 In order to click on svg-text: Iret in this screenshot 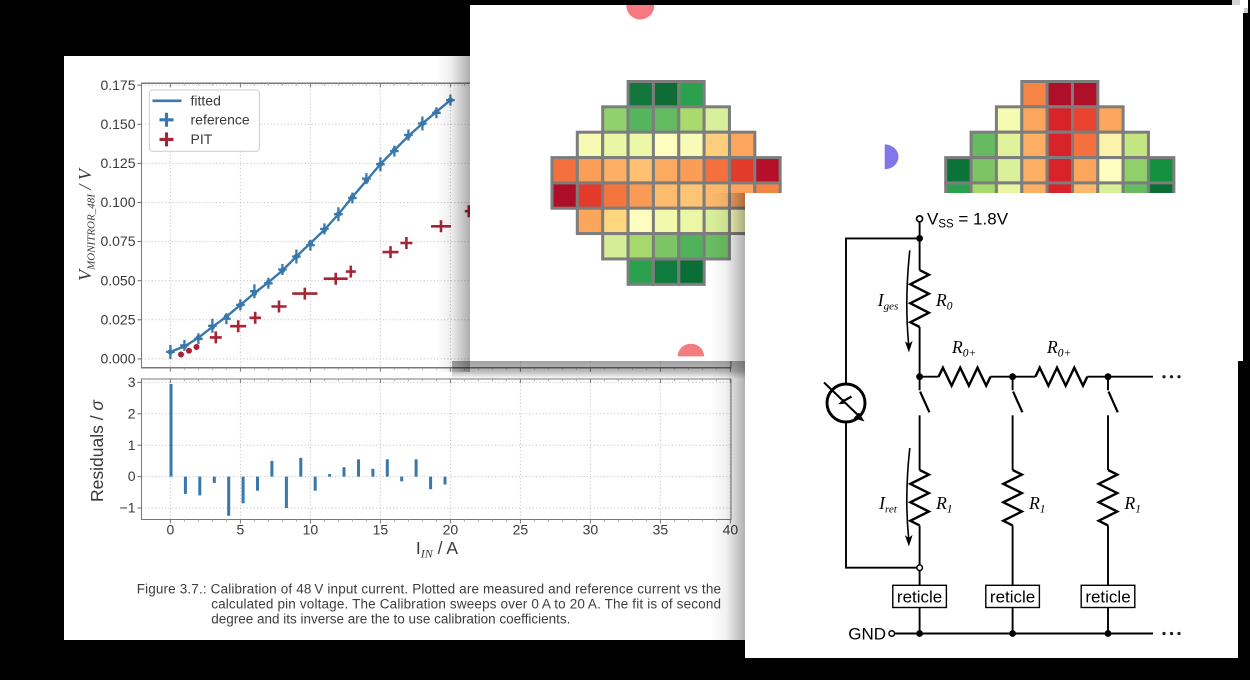, I will do `click(888, 504)`.